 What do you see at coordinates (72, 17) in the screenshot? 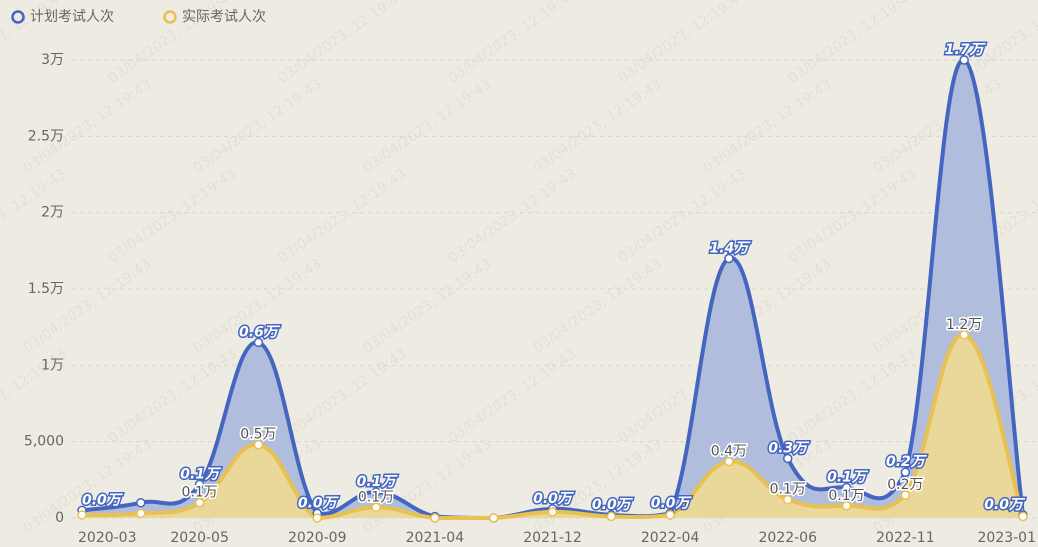
I see `legend-label: 计划考试人次` at bounding box center [72, 17].